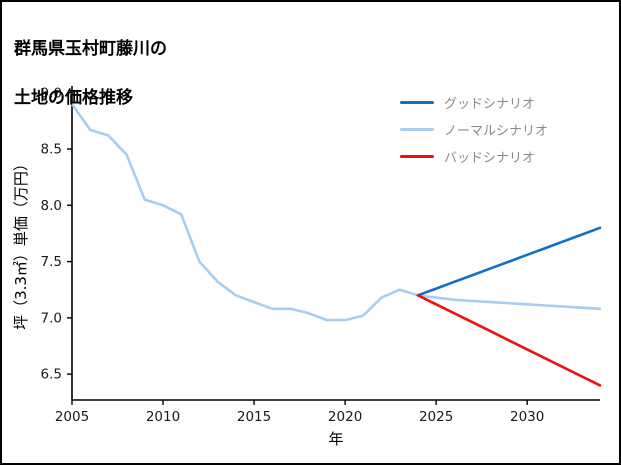 The image size is (621, 465). I want to click on y-tick-label: 7.0, so click(51, 318).